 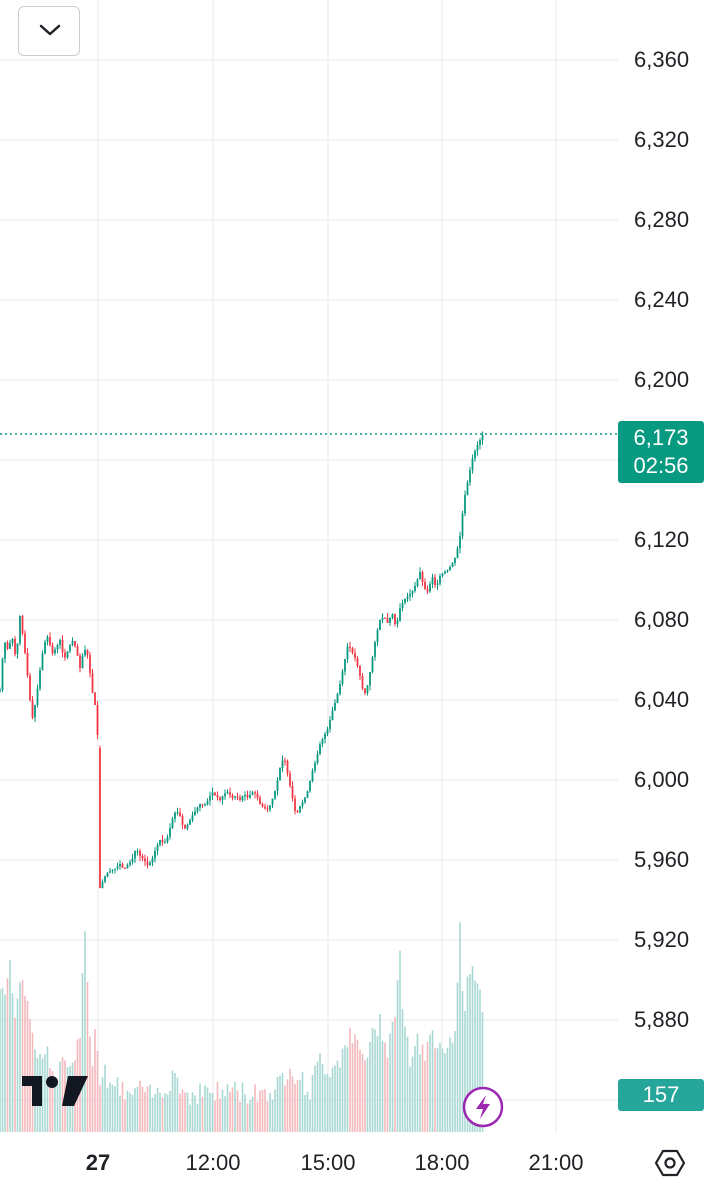 I want to click on time-tick-label: 21:00, so click(x=556, y=1162).